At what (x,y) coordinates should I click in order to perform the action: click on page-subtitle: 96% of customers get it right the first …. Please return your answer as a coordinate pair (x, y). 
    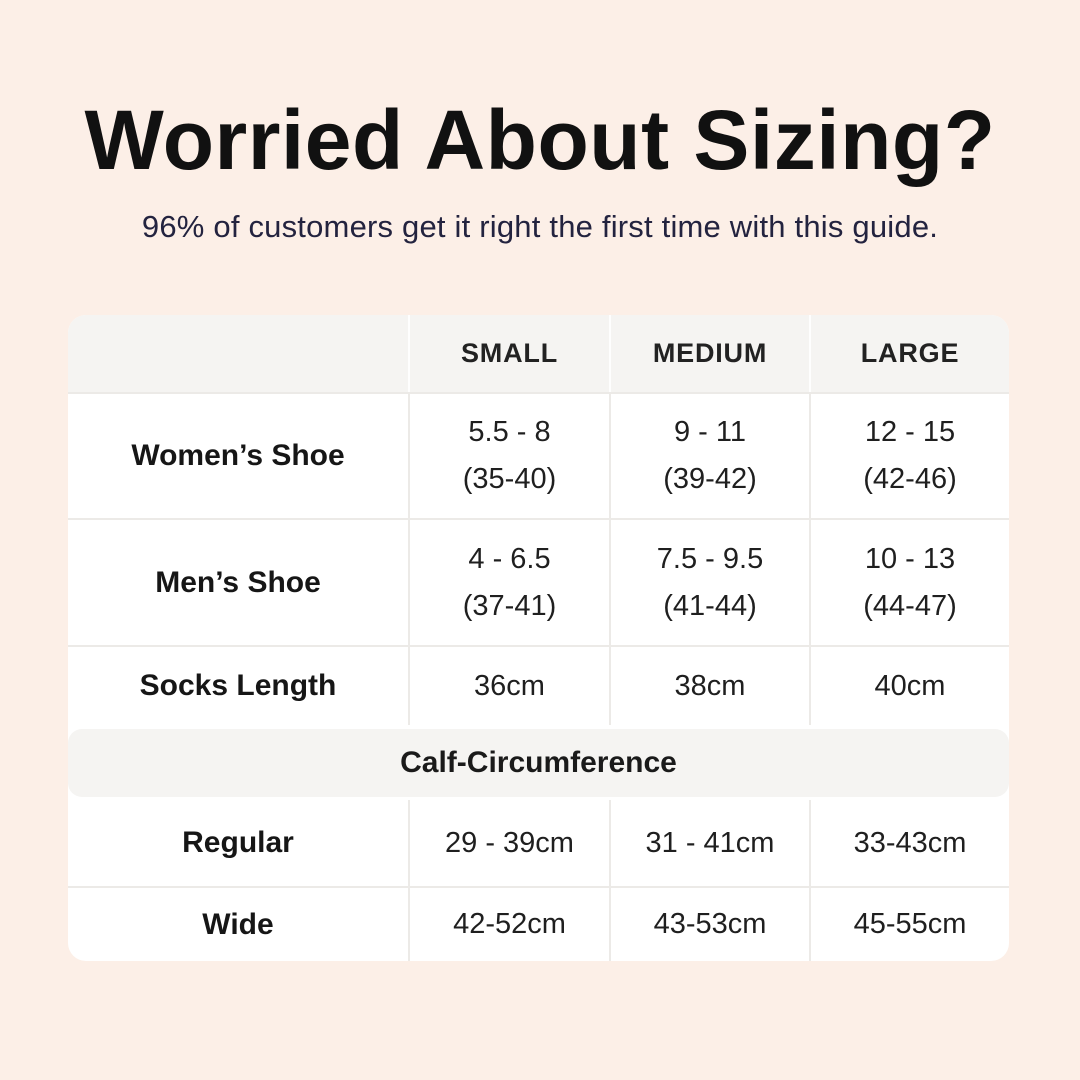
    Looking at the image, I should click on (540, 226).